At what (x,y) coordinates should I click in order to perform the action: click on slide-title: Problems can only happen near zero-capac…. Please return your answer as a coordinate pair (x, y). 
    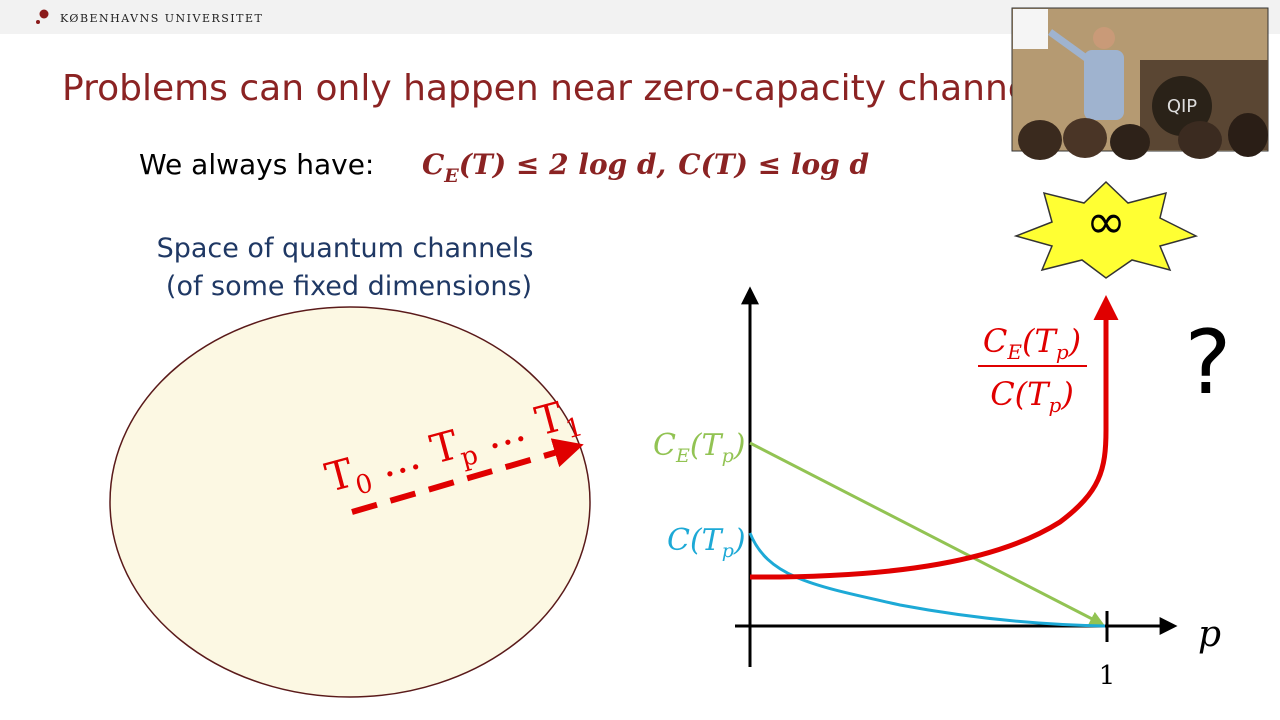
    Looking at the image, I should click on (560, 88).